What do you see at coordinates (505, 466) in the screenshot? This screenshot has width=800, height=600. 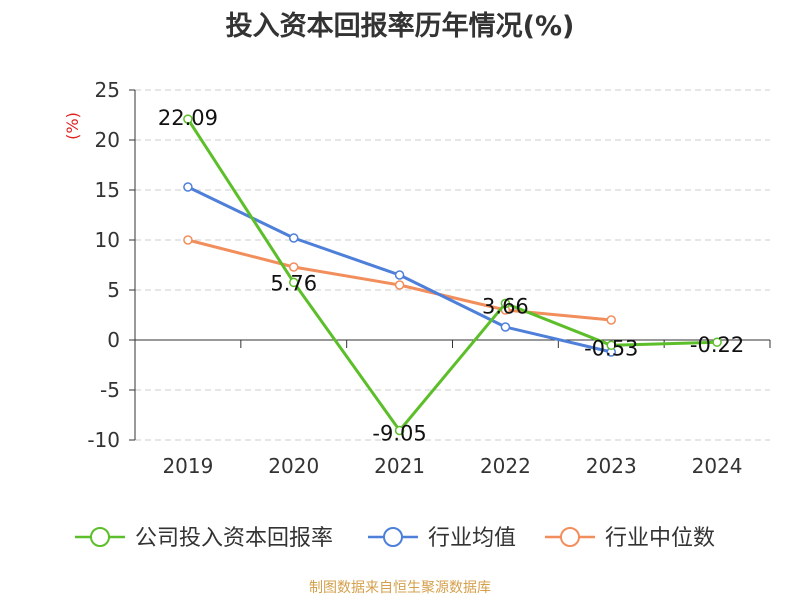 I see `x-tick-label: 2022` at bounding box center [505, 466].